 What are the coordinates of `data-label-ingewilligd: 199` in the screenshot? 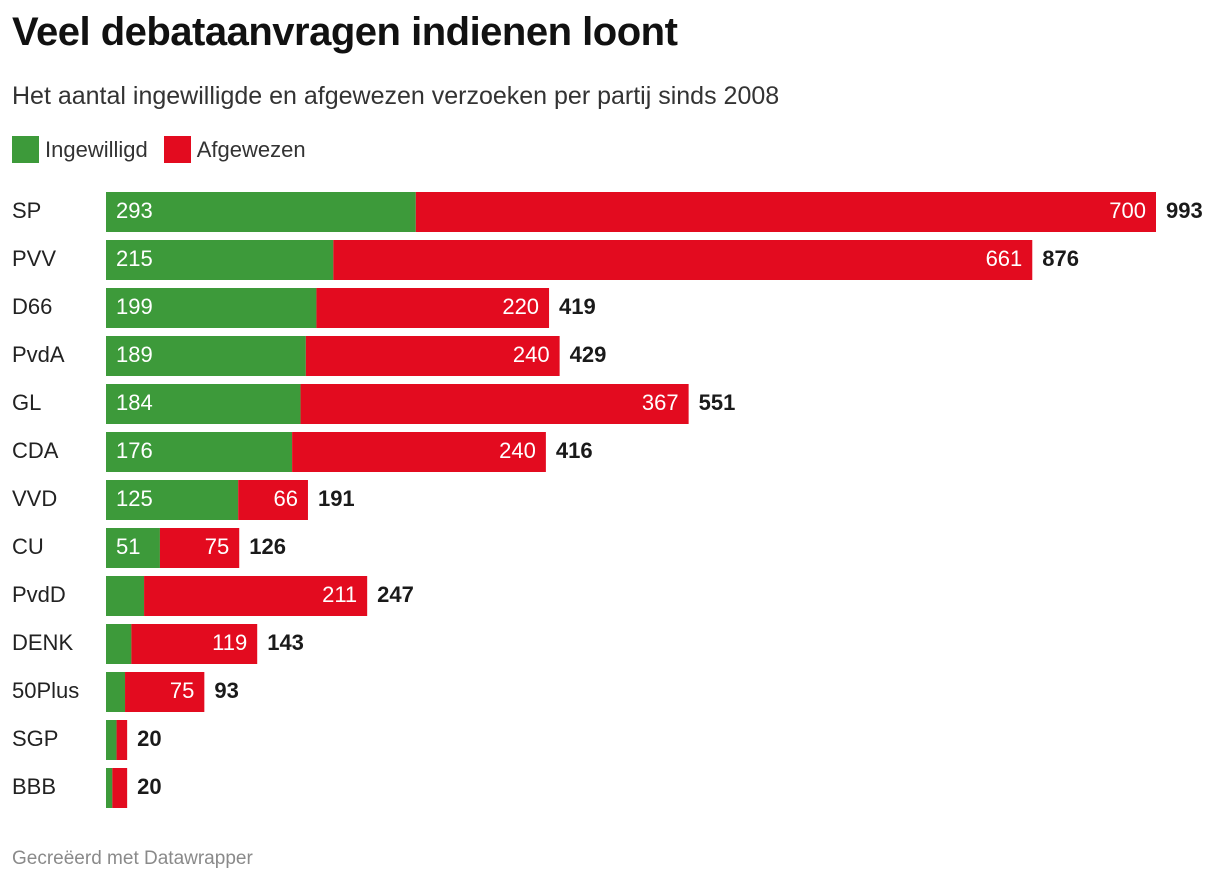 It's located at (134, 306).